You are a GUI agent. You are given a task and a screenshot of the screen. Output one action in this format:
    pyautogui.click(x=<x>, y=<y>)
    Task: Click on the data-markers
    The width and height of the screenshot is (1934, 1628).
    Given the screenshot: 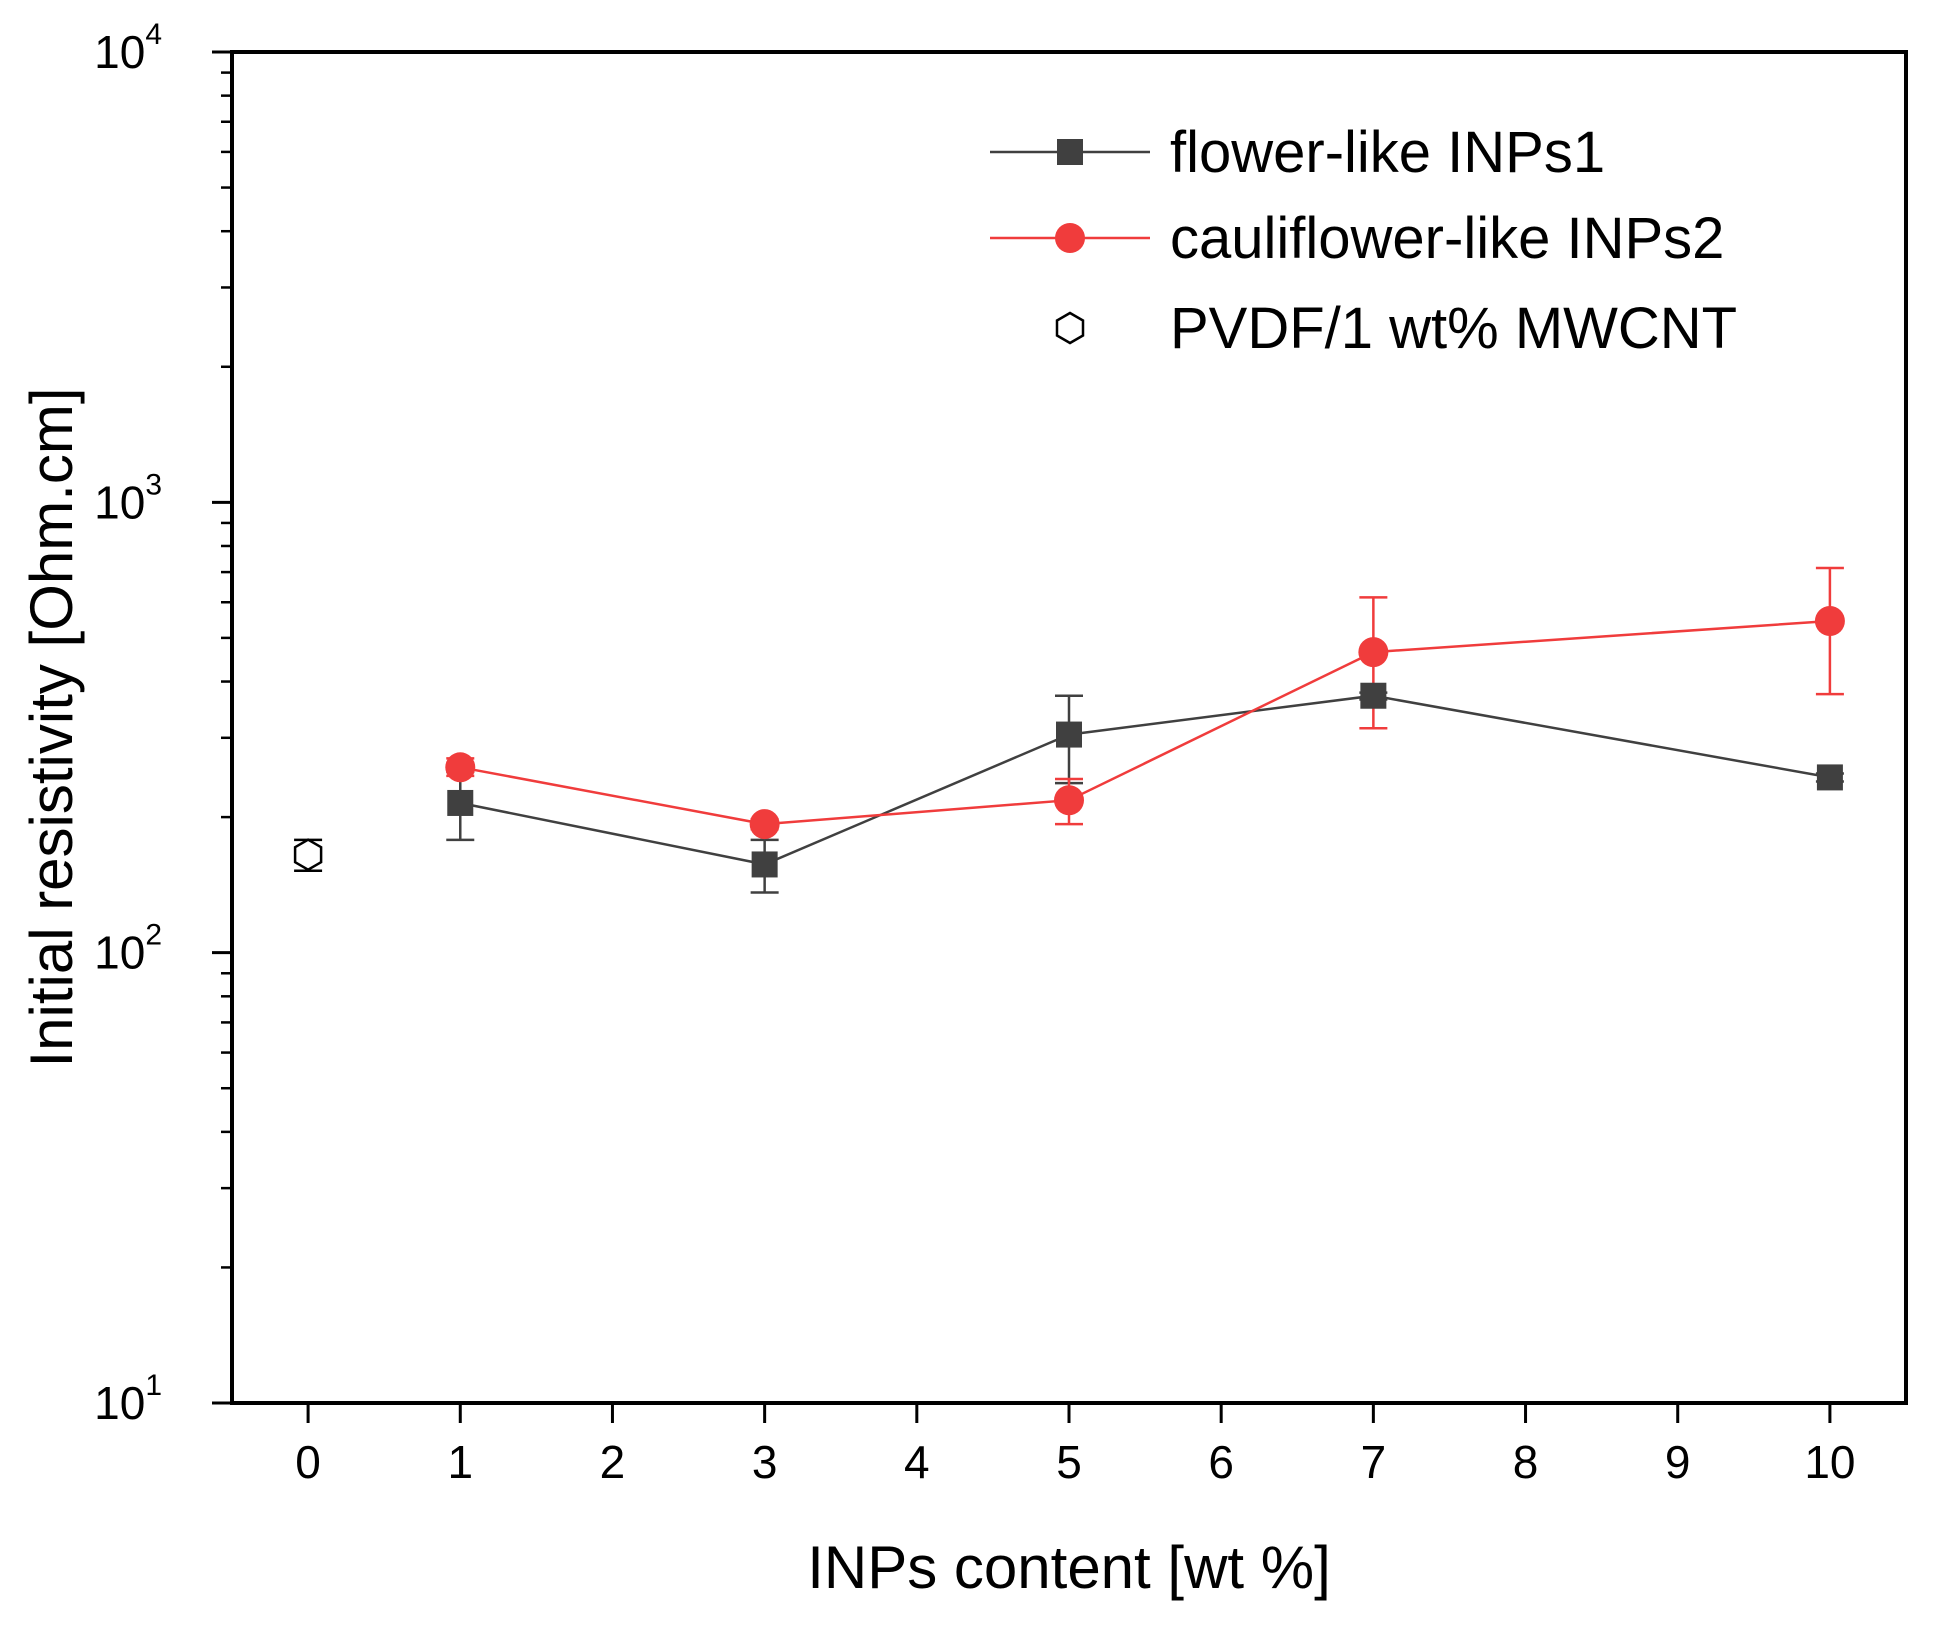 What is the action you would take?
    pyautogui.click(x=1069, y=742)
    